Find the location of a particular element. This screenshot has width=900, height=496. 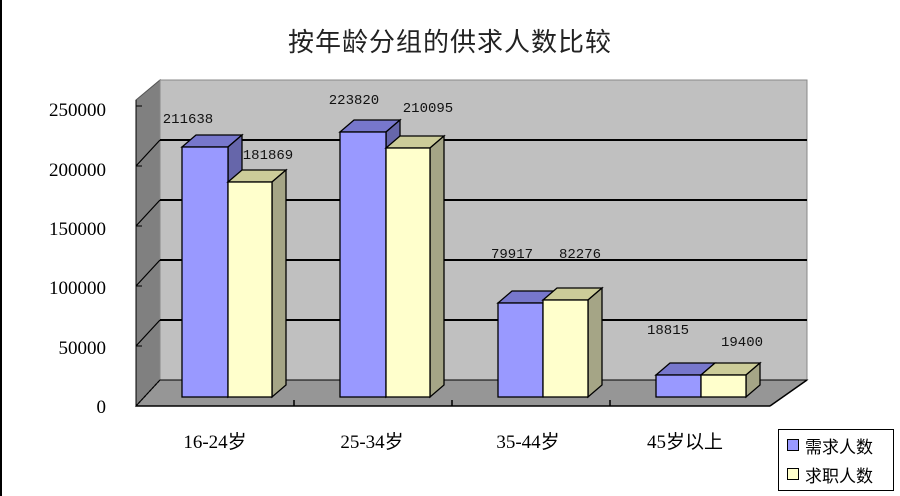

data-label: 18815 is located at coordinates (667, 331).